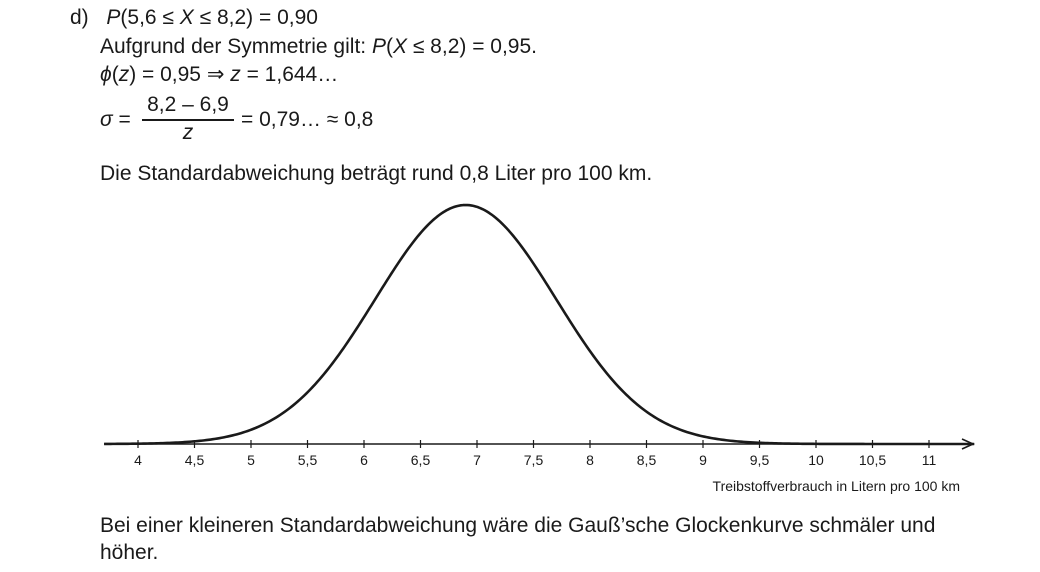 This screenshot has width=1040, height=572. Describe the element at coordinates (307, 119) in the screenshot. I see `sigma-result: = 0,79… ≈ 0,8` at that location.